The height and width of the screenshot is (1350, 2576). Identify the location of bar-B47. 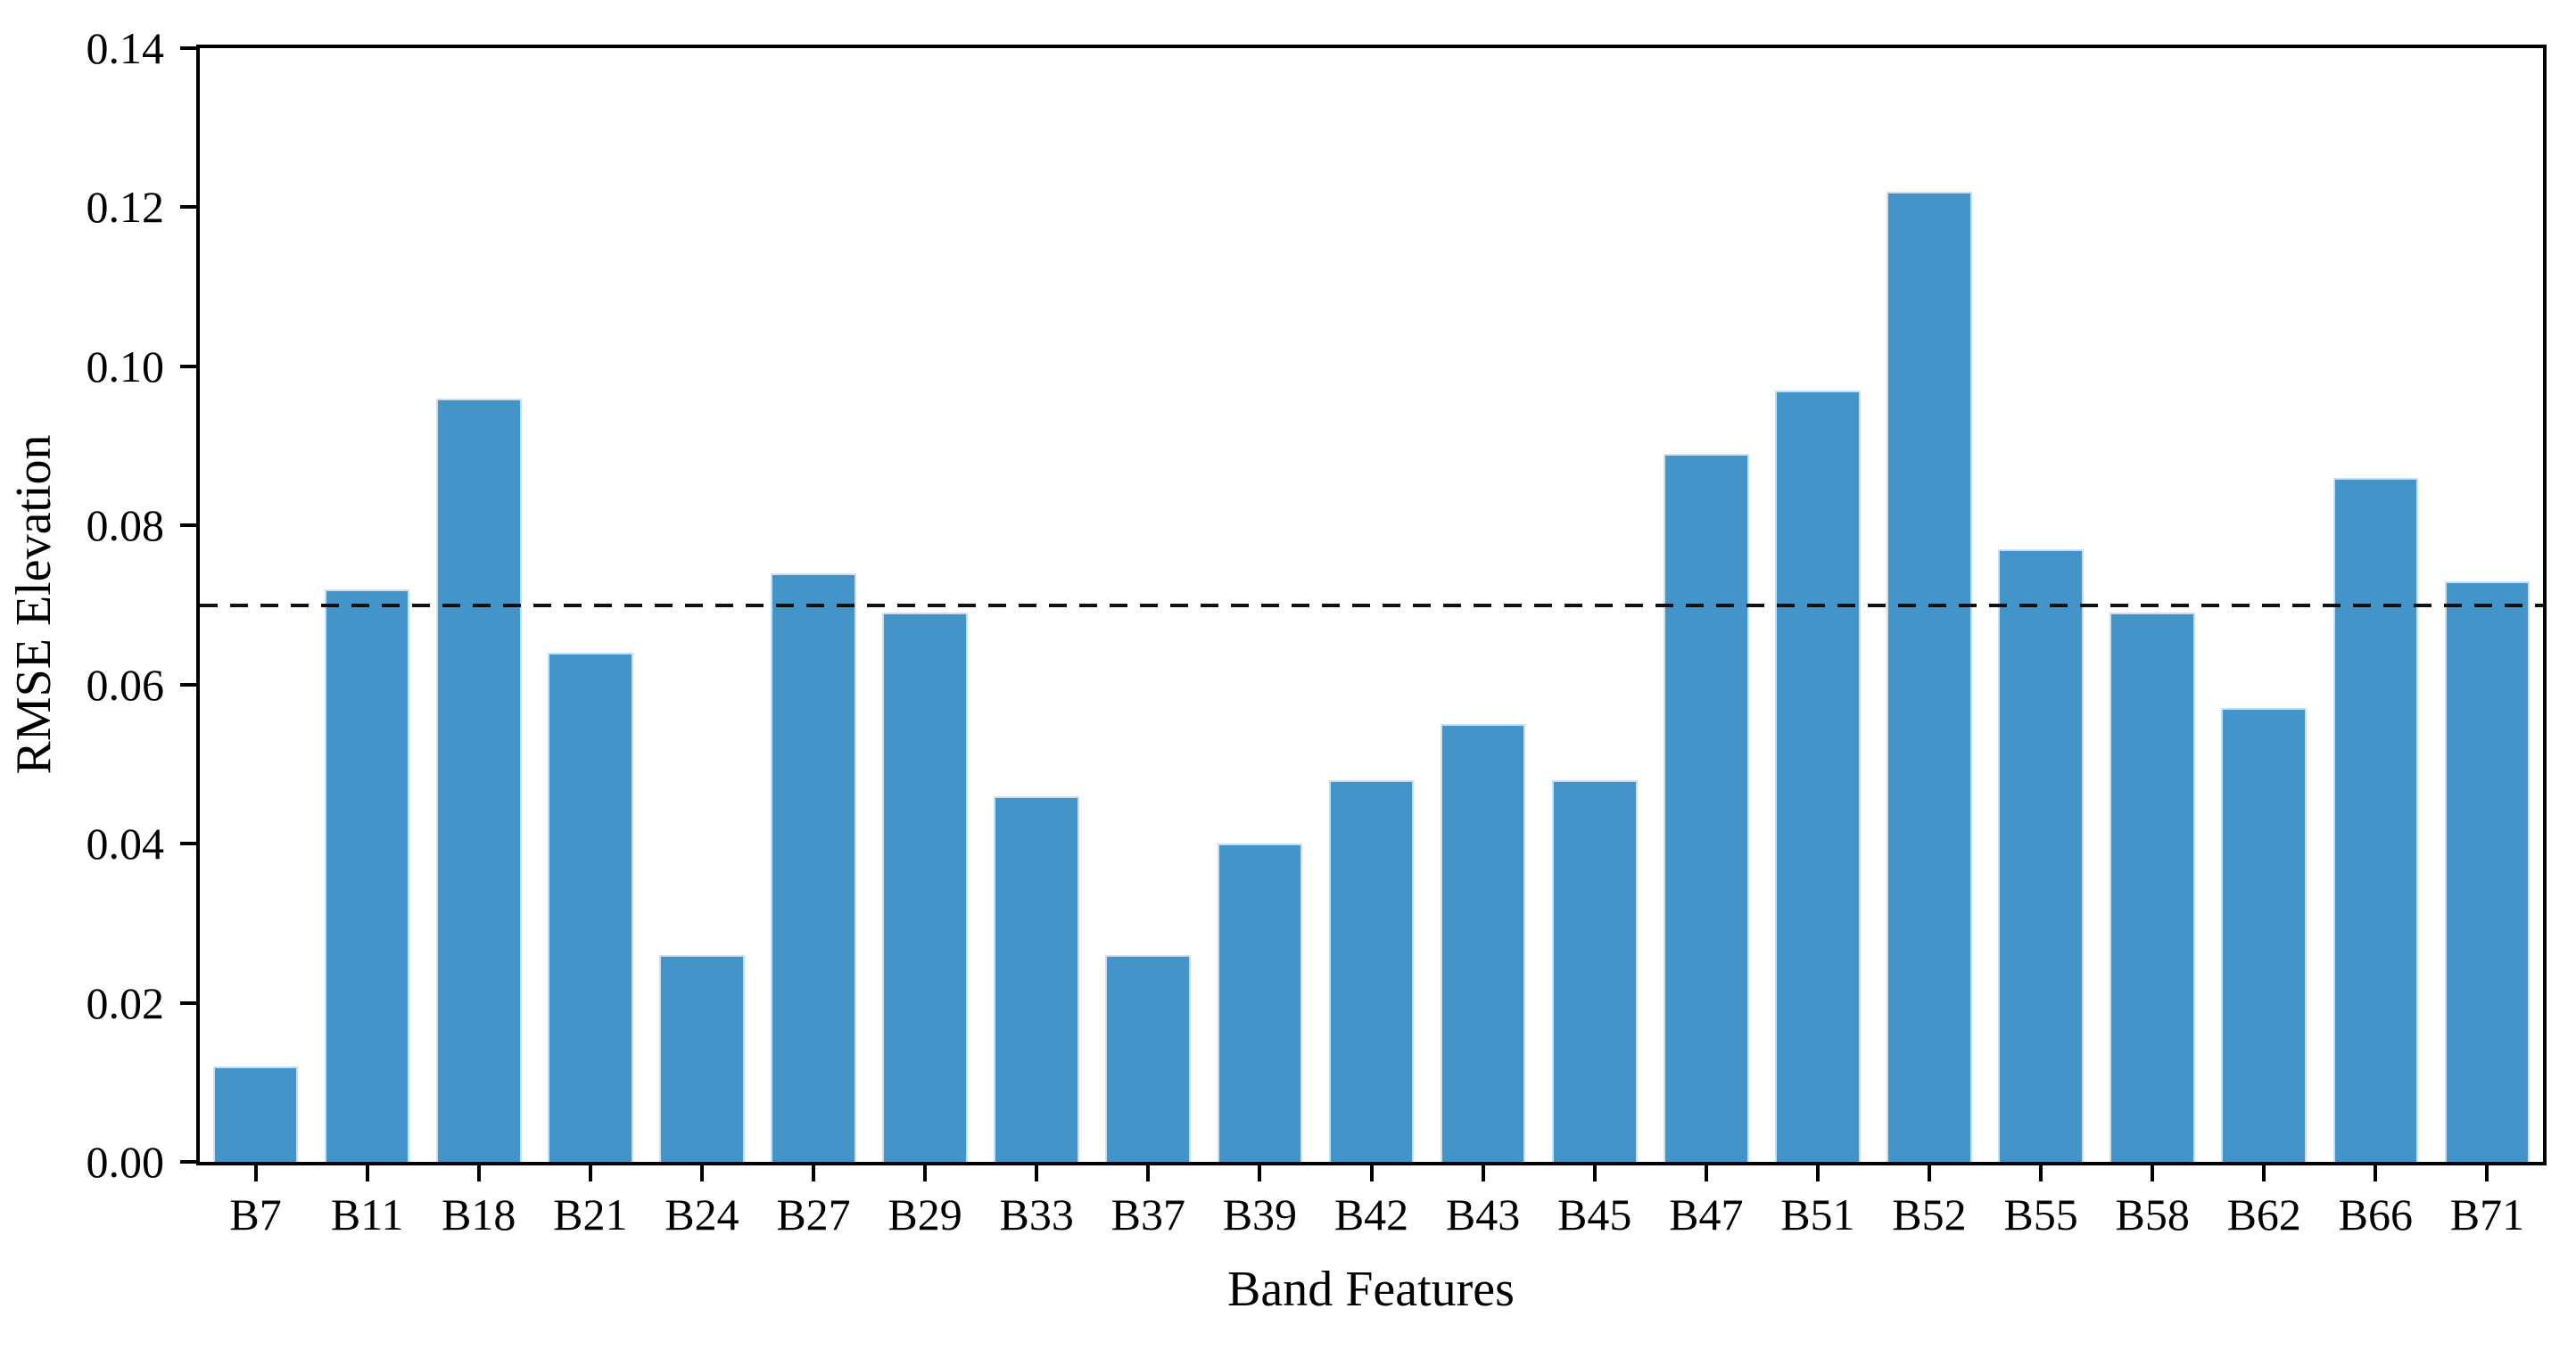
(1706, 808).